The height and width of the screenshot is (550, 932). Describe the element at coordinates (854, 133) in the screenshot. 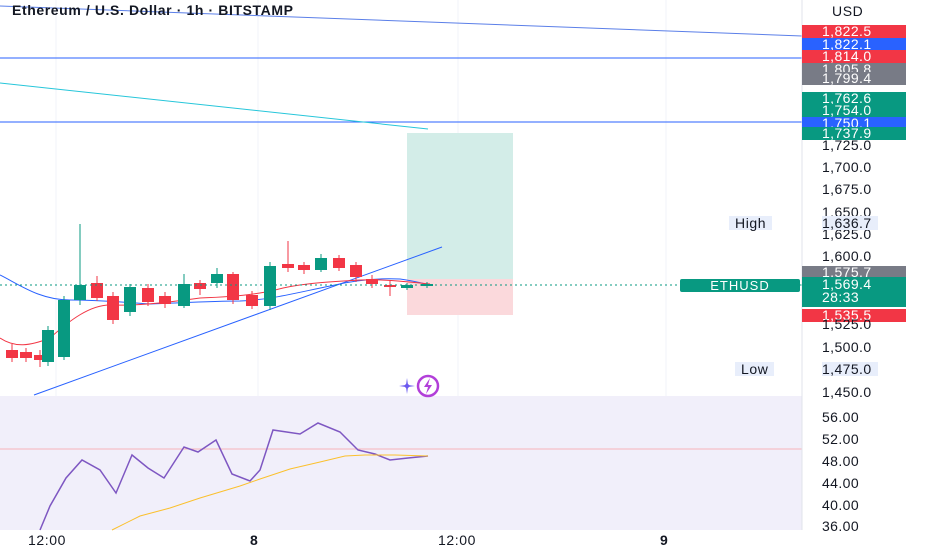

I see `price-tag-8: 1,737.9` at that location.